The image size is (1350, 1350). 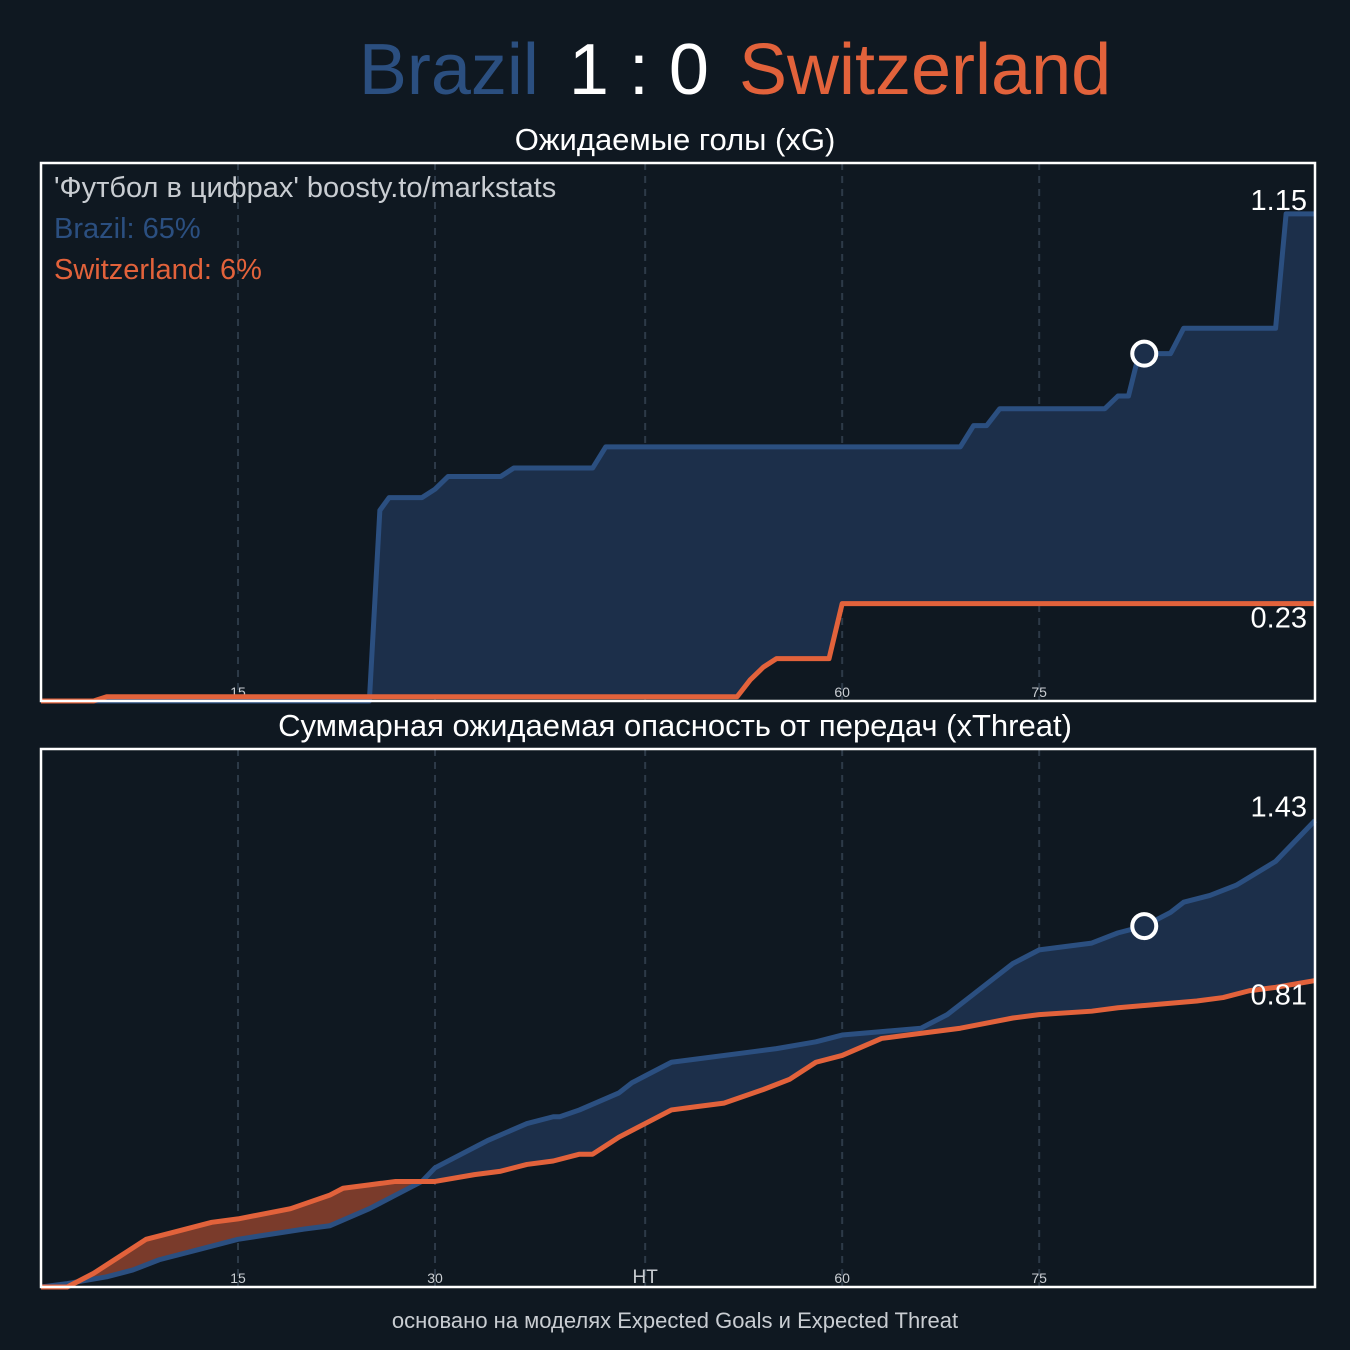 I want to click on away-end-value: 0.23, so click(x=1279, y=619).